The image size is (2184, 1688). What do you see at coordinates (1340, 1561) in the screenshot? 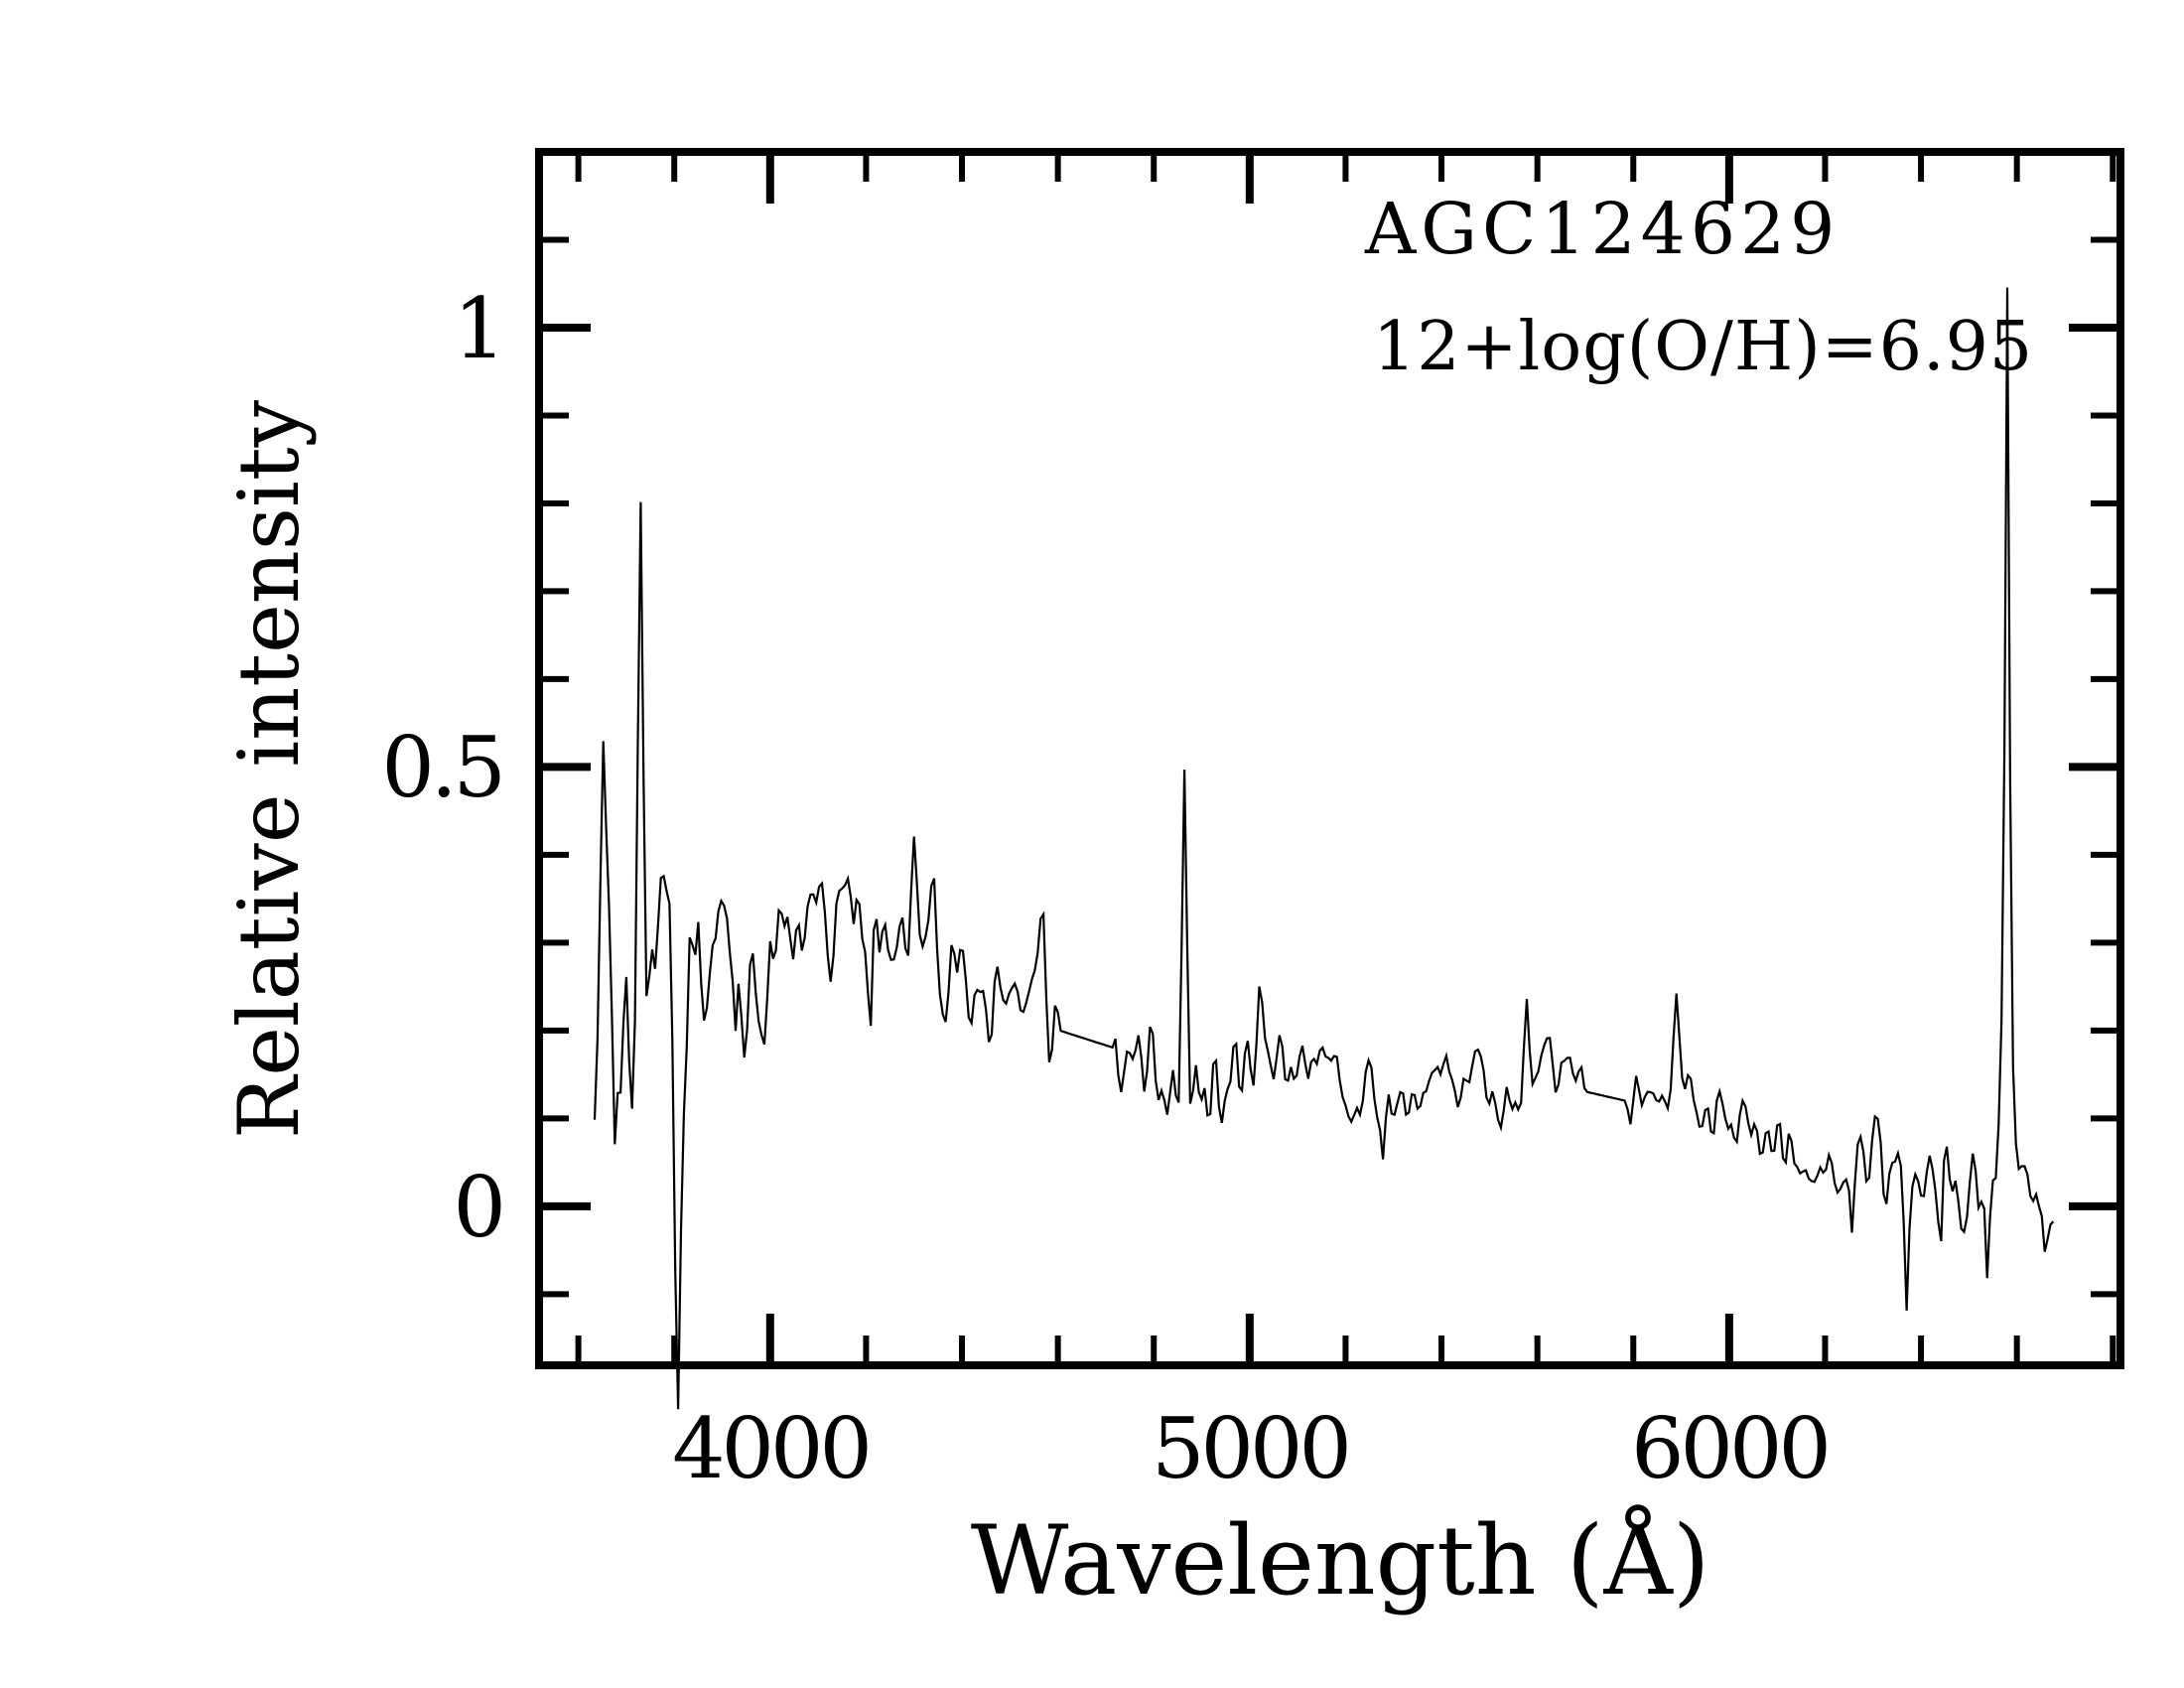
I see `x-axis-title: Wavelength (Å)` at bounding box center [1340, 1561].